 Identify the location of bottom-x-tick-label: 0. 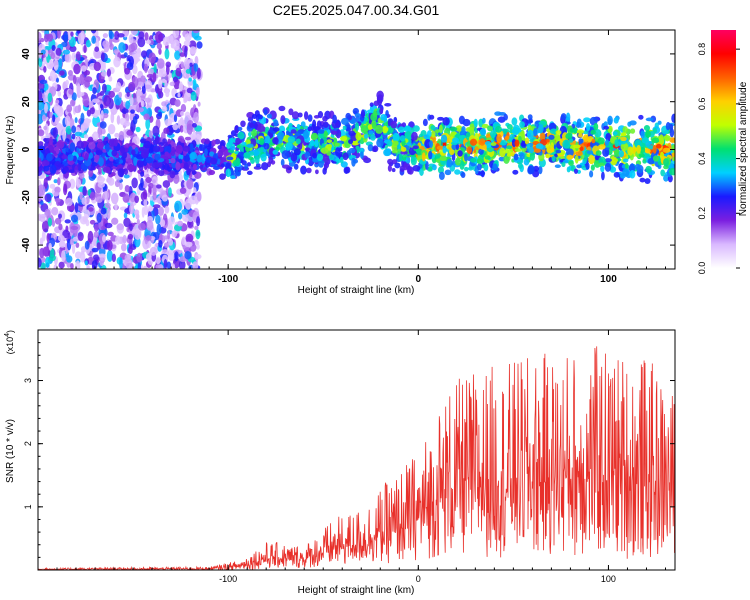
(418, 579).